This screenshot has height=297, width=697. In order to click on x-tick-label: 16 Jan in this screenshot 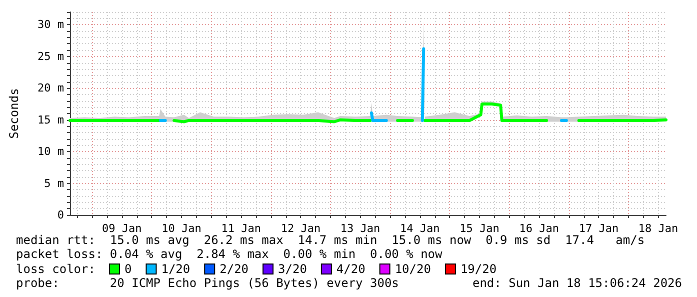, I will do `click(539, 228)`.